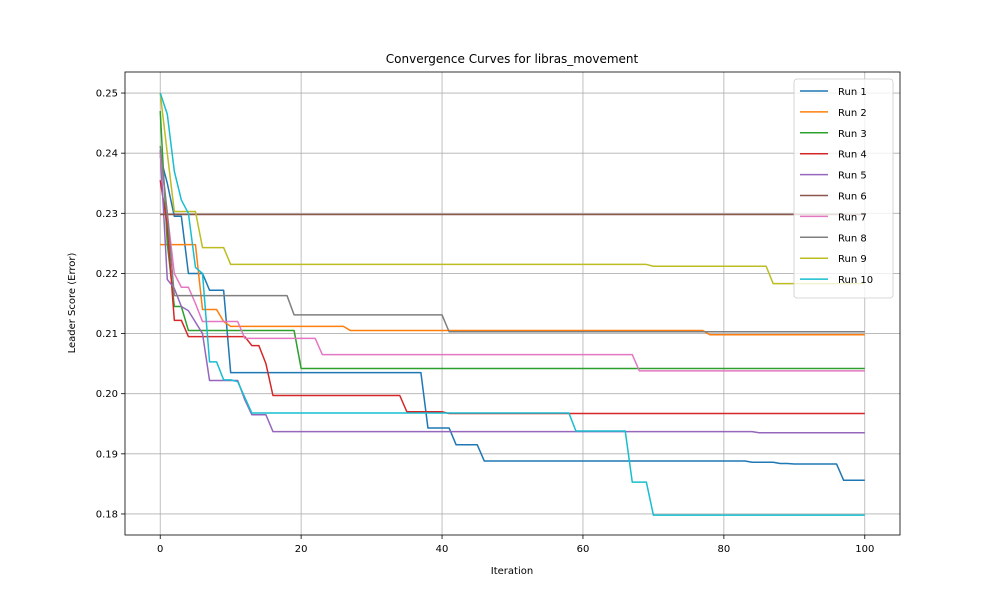 The width and height of the screenshot is (1000, 600). I want to click on legend-label: Run 6, so click(852, 197).